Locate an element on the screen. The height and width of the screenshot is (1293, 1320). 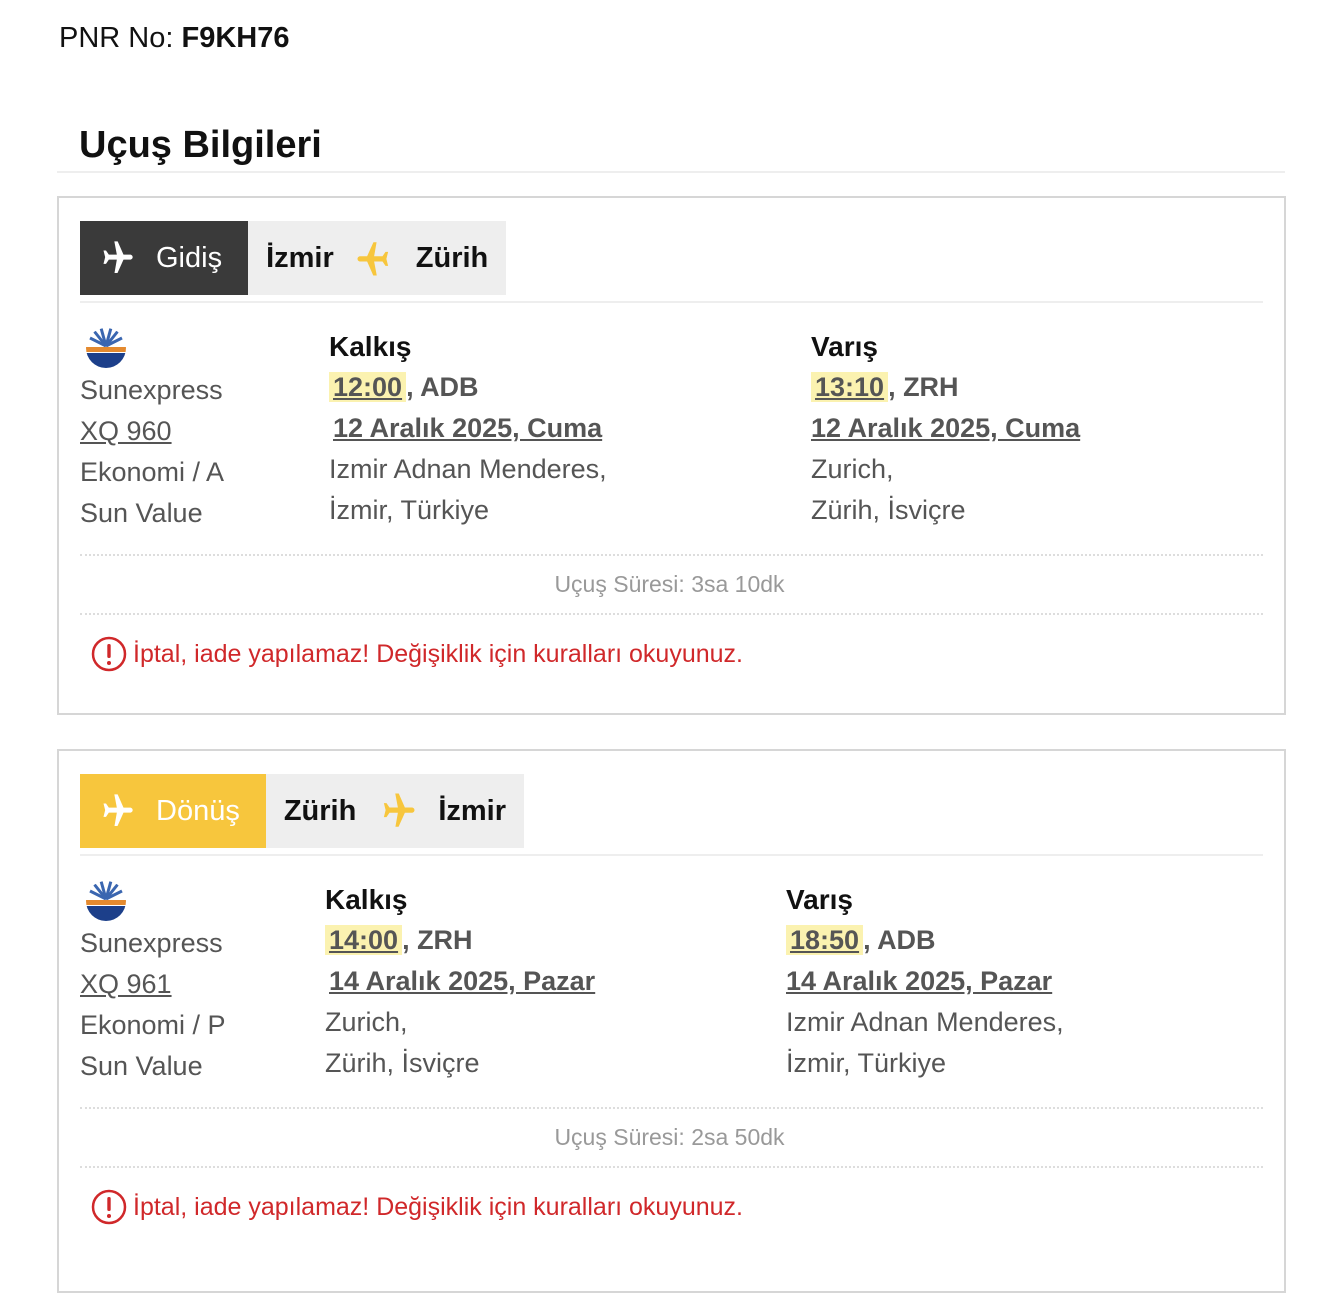
flight-number-link: XQ 961 is located at coordinates (126, 984).